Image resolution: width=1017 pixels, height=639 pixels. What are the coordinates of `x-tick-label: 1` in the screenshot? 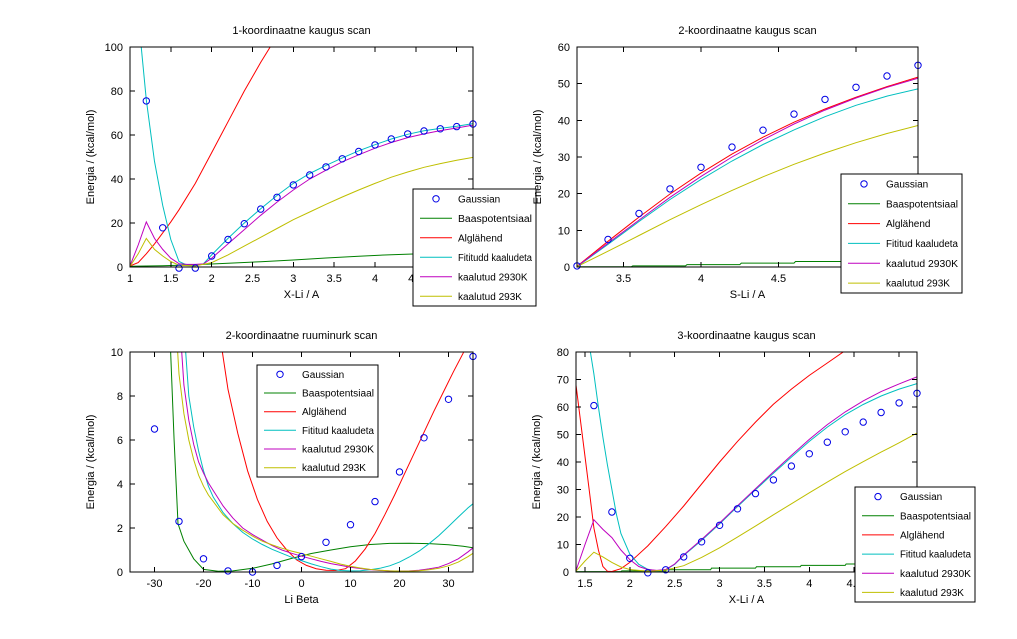 It's located at (130, 279).